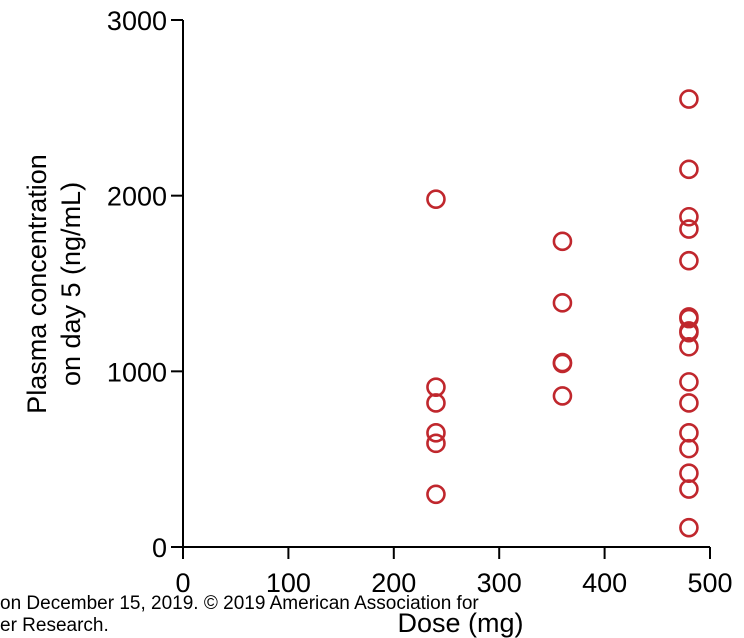  I want to click on x-tick-label: 0, so click(182, 583).